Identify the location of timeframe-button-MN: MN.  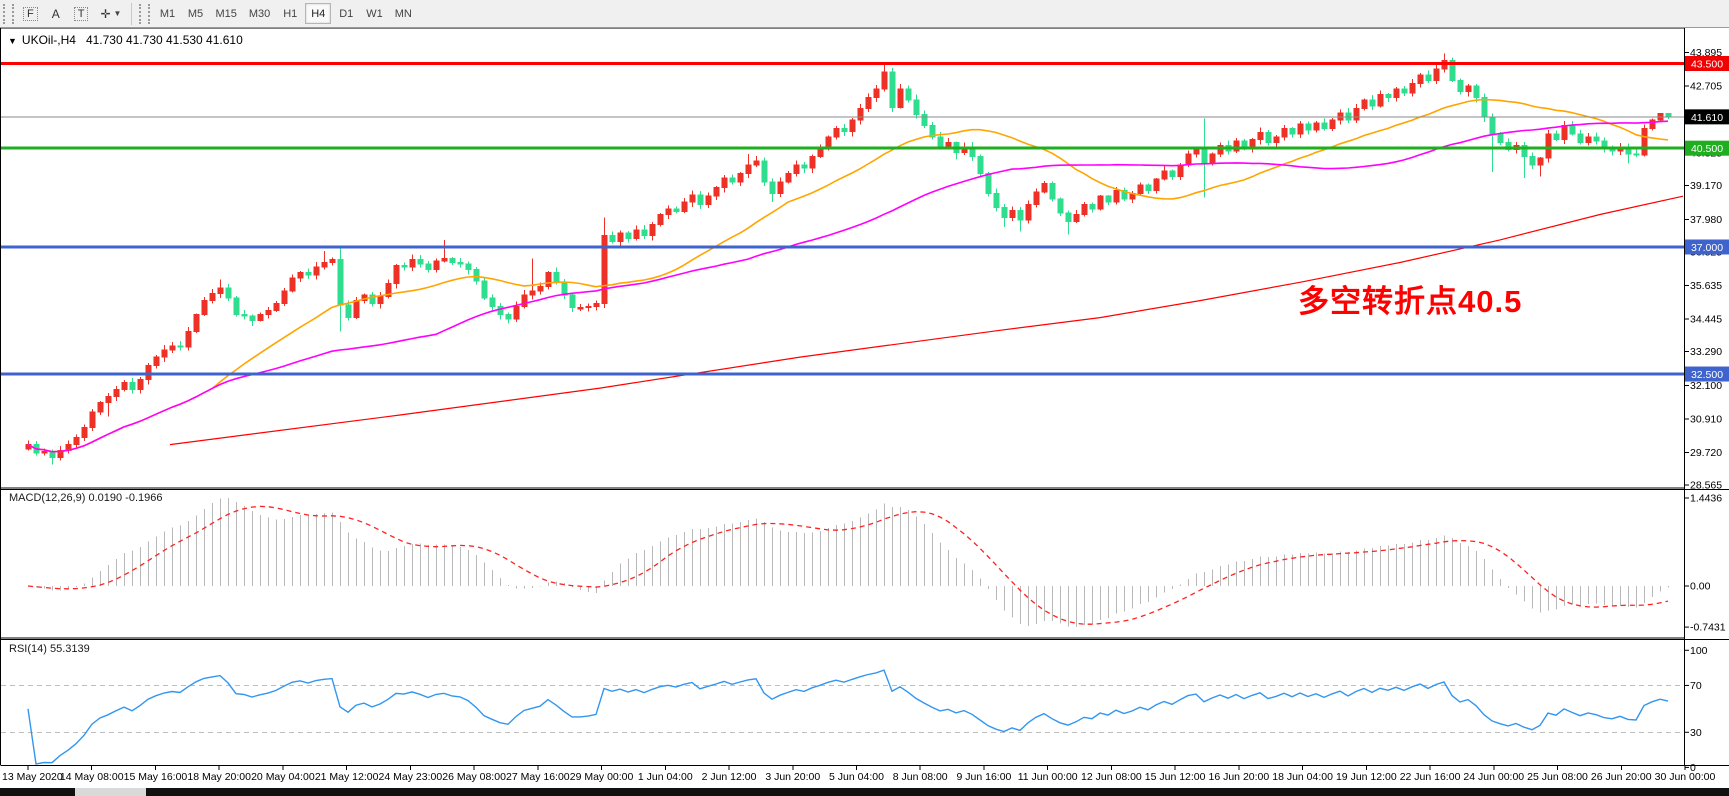
(403, 13).